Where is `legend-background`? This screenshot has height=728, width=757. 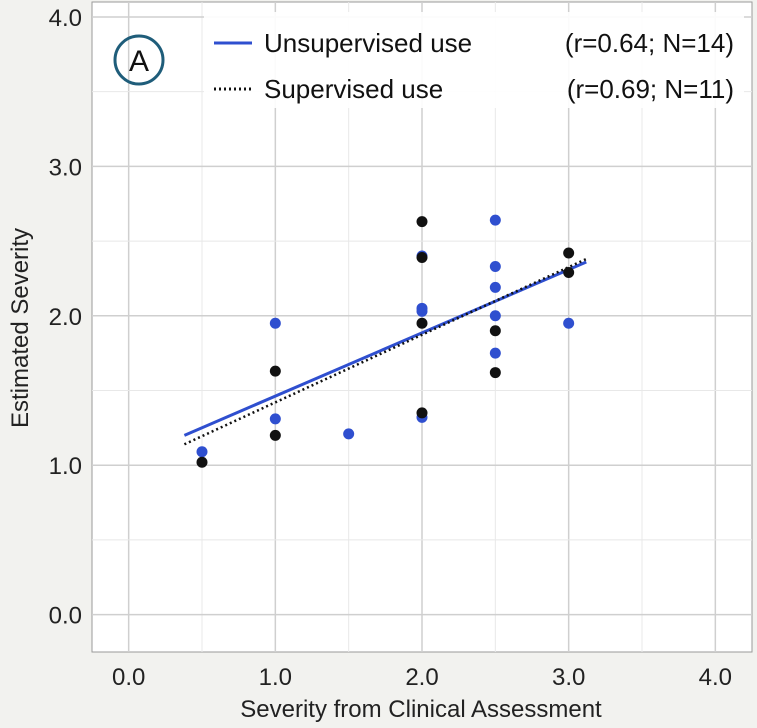
legend-background is located at coordinates (474, 60).